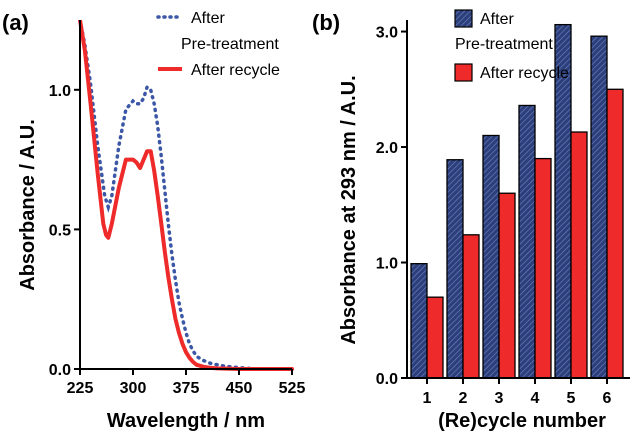 The image size is (630, 440). I want to click on x-tick-label: 450, so click(239, 388).